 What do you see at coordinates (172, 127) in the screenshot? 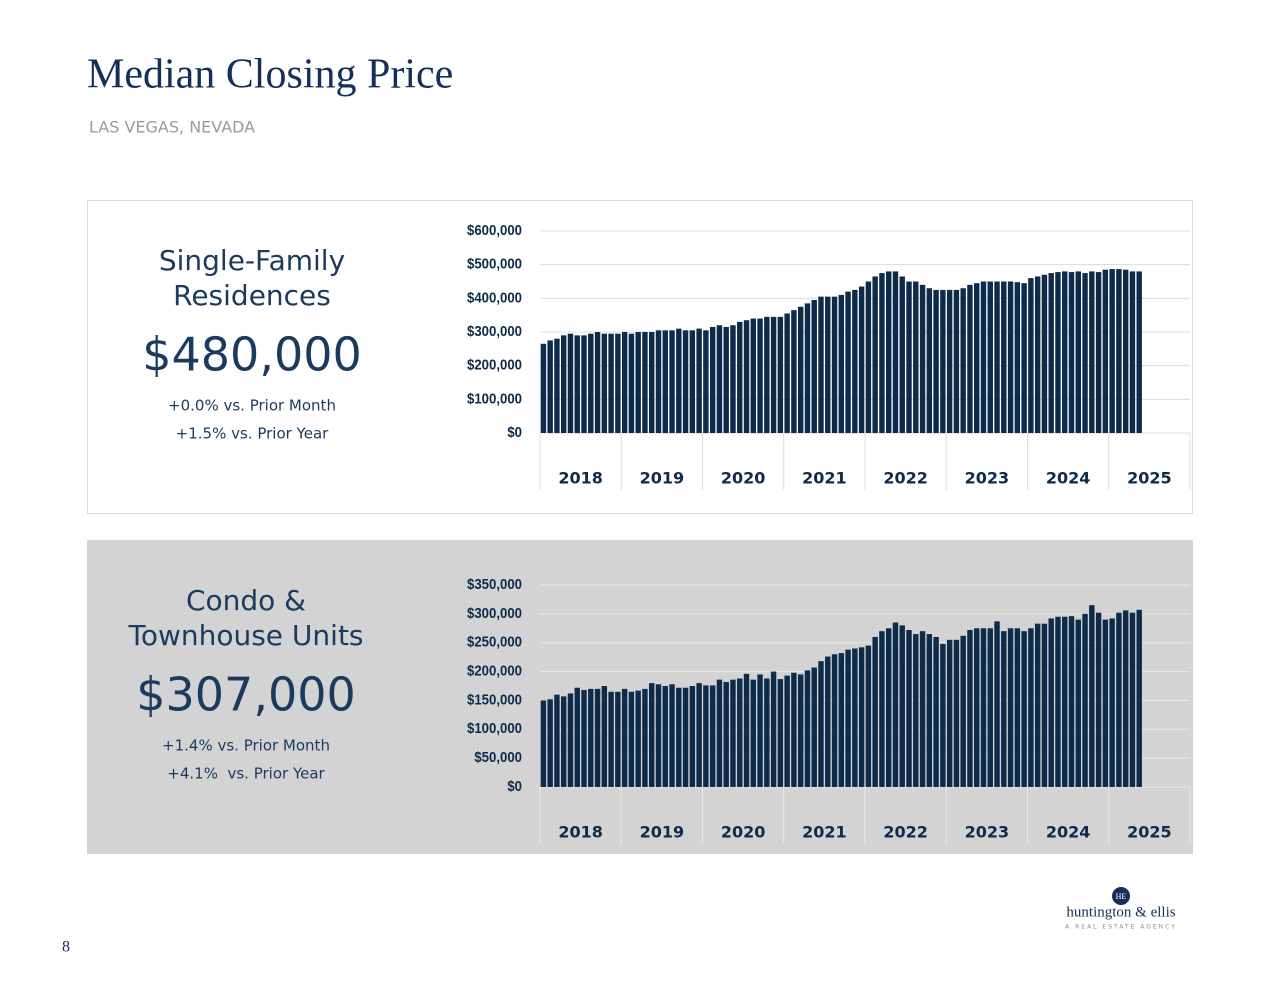
I see `subtitle: LAS VEGAS, NEVADA` at bounding box center [172, 127].